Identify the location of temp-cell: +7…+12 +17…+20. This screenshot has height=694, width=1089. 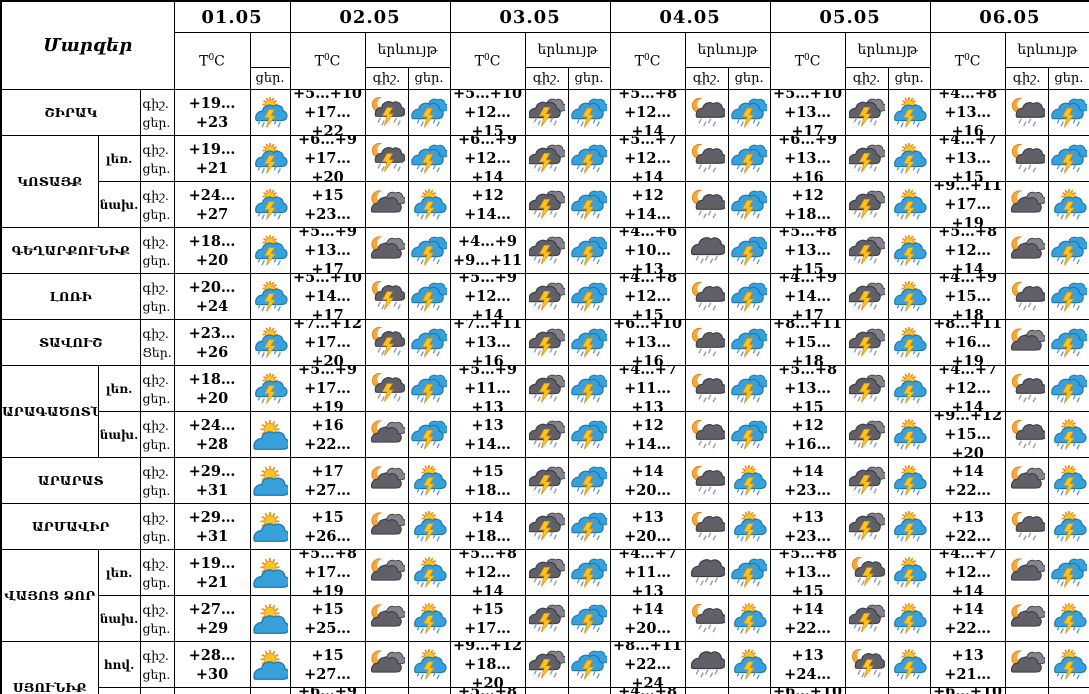
(327, 342).